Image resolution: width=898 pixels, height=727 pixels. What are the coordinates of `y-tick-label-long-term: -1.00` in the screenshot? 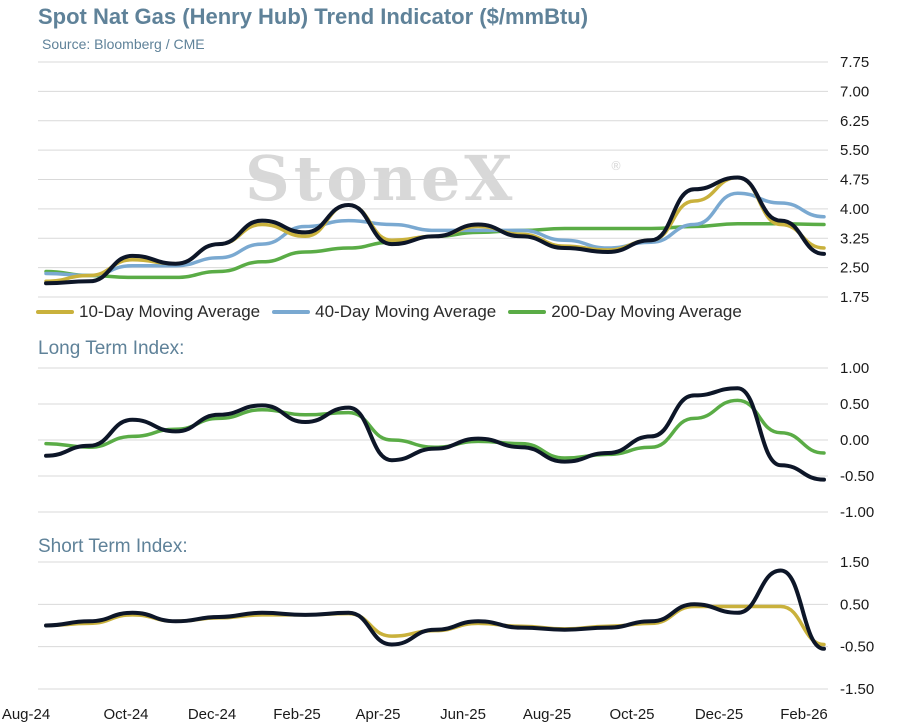 It's located at (857, 512).